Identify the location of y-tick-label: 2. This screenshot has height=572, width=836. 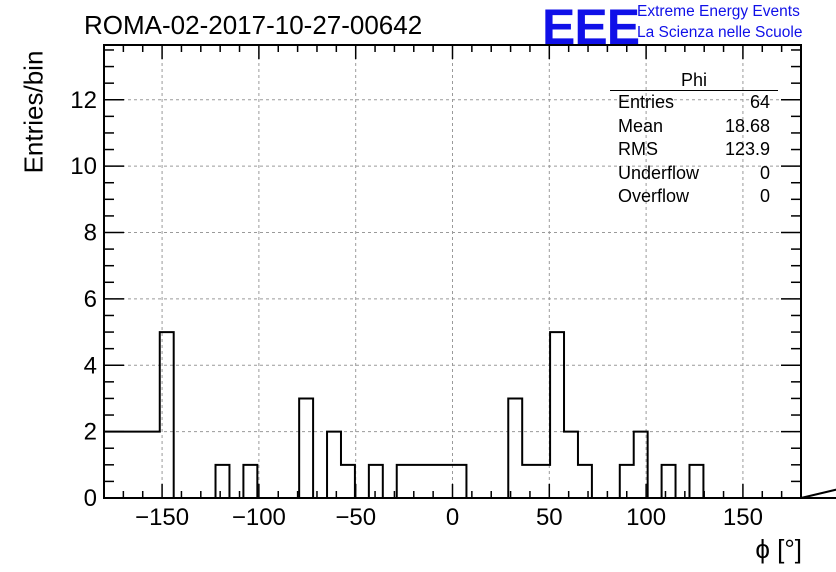
(90, 432).